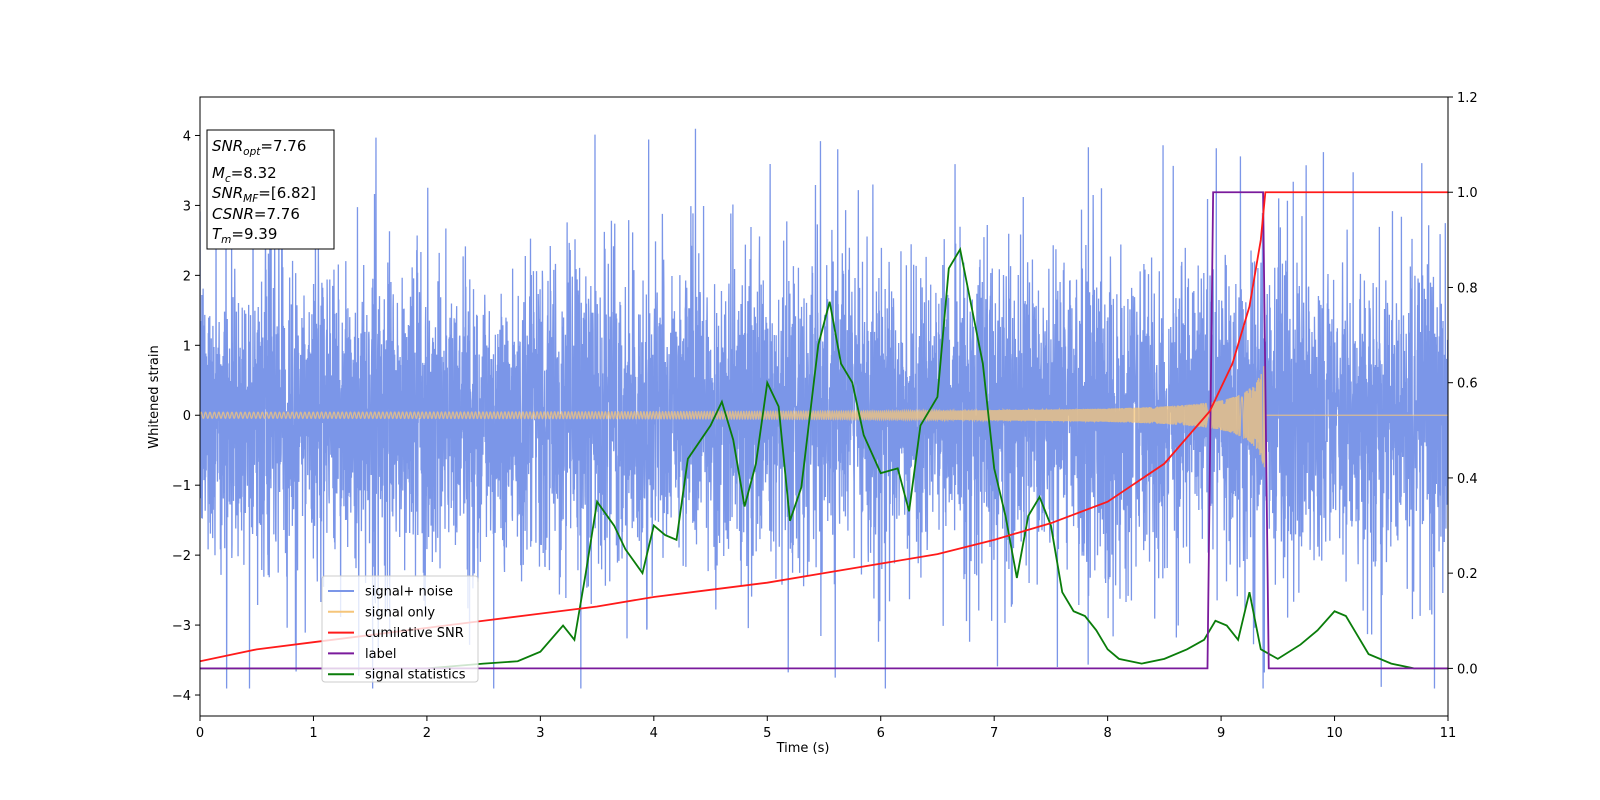 This screenshot has height=800, width=1600. What do you see at coordinates (409, 592) in the screenshot?
I see `legend-entry-label: signal+ noise` at bounding box center [409, 592].